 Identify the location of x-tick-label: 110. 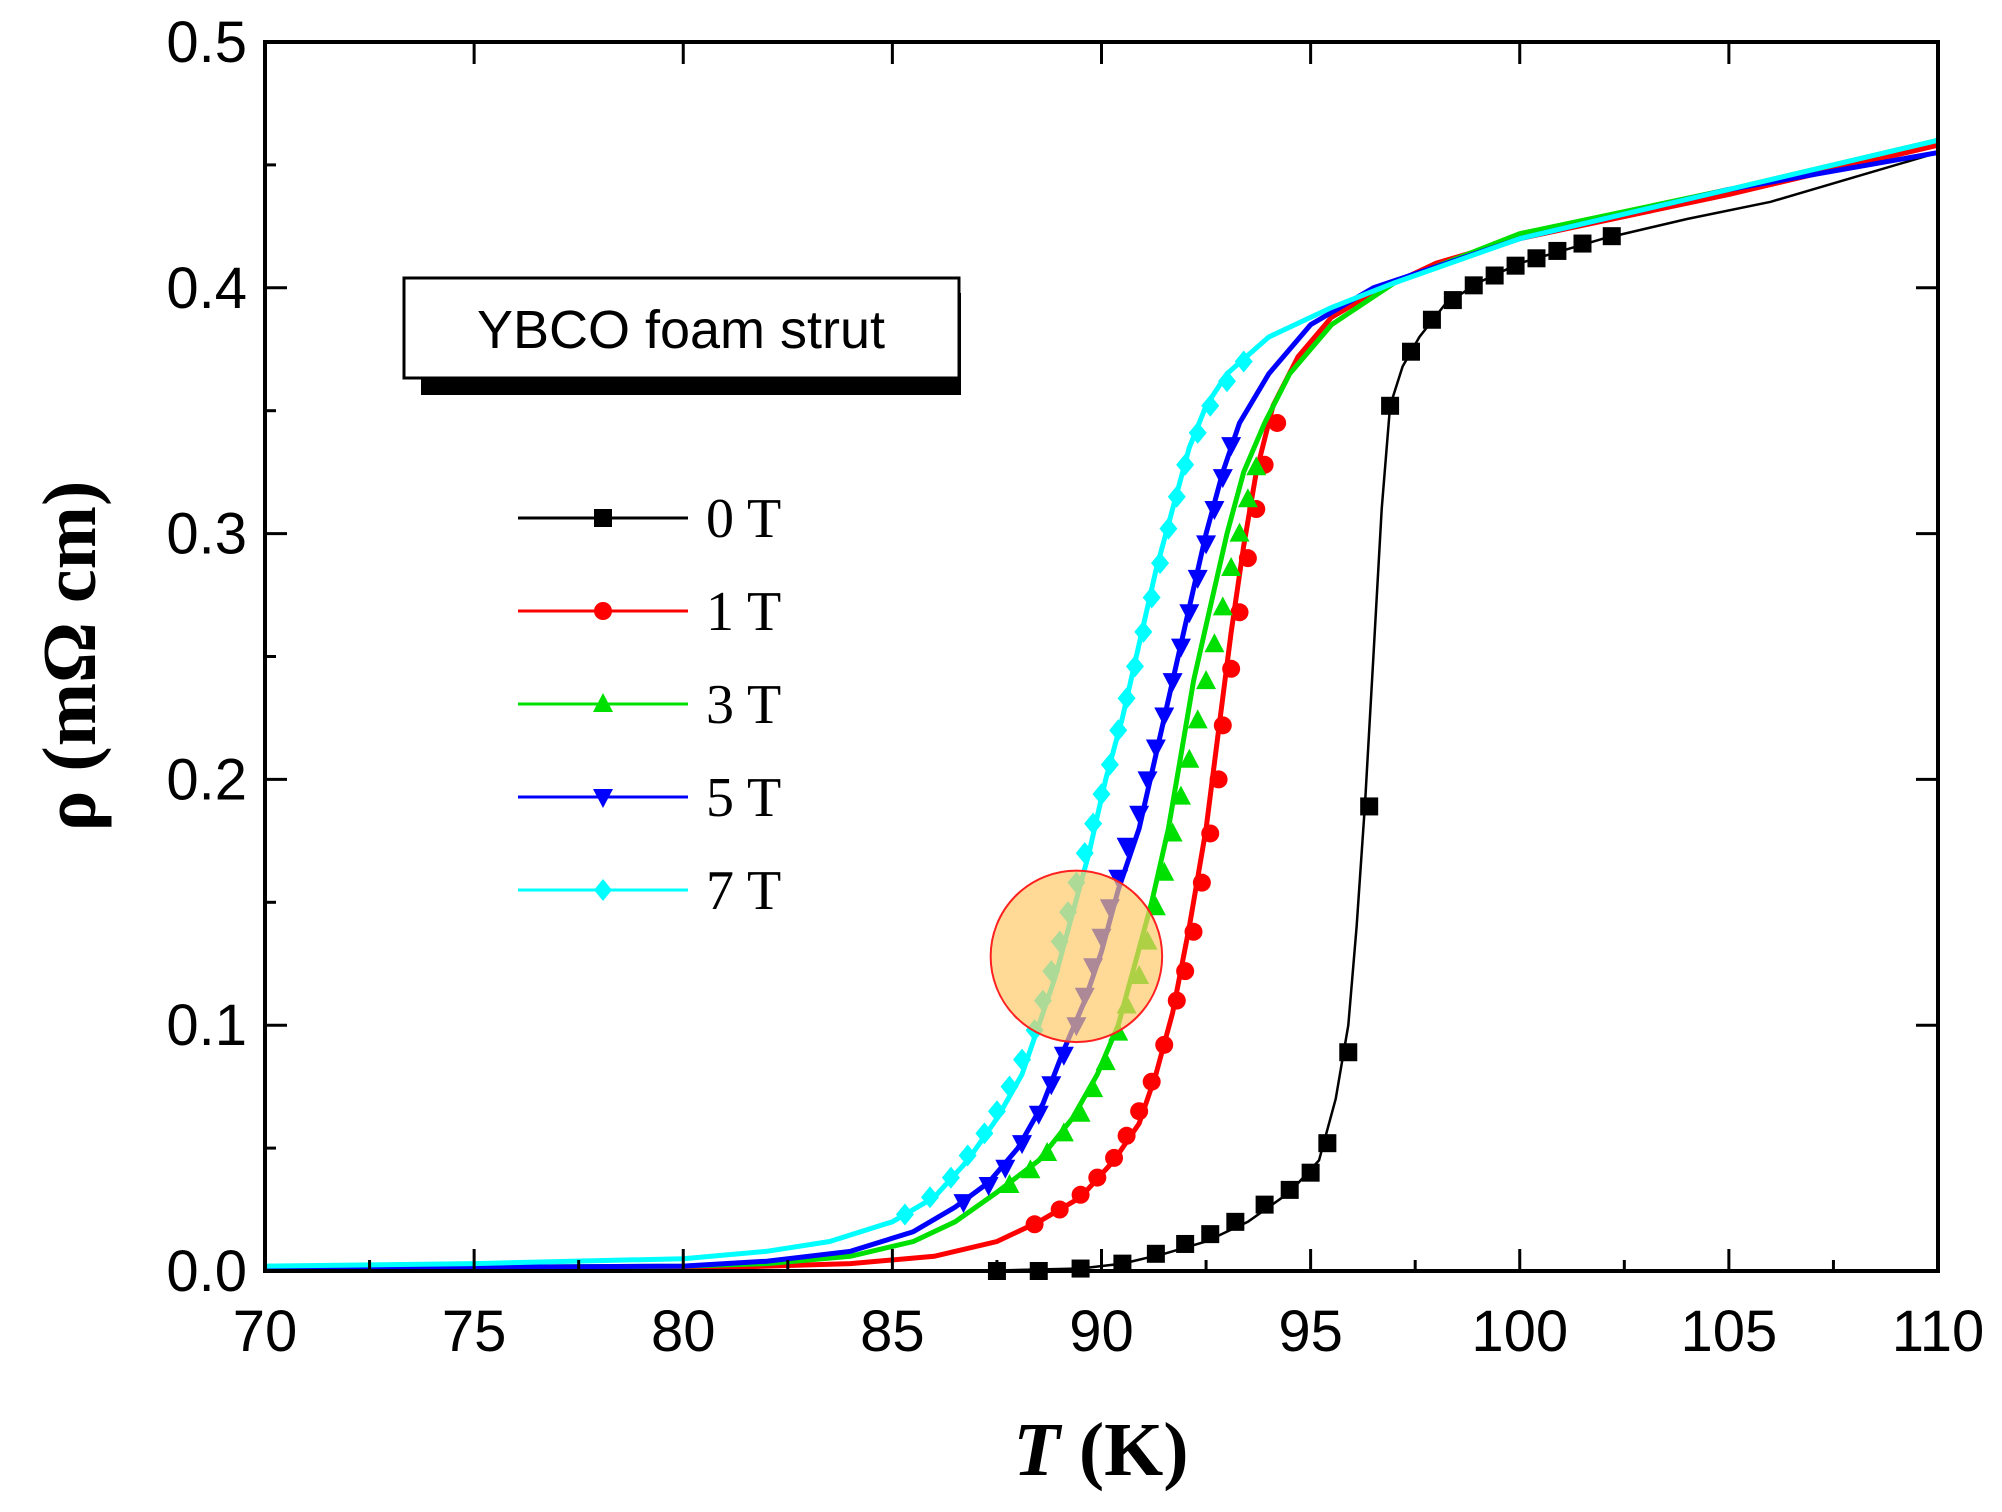
(1938, 1331).